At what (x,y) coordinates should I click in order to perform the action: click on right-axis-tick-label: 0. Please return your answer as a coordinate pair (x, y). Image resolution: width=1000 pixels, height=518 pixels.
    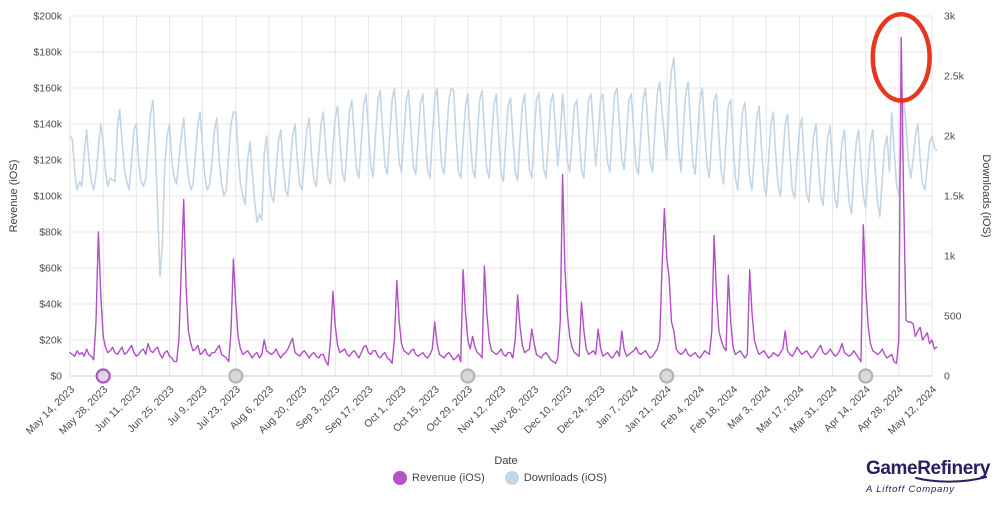
    Looking at the image, I should click on (947, 377).